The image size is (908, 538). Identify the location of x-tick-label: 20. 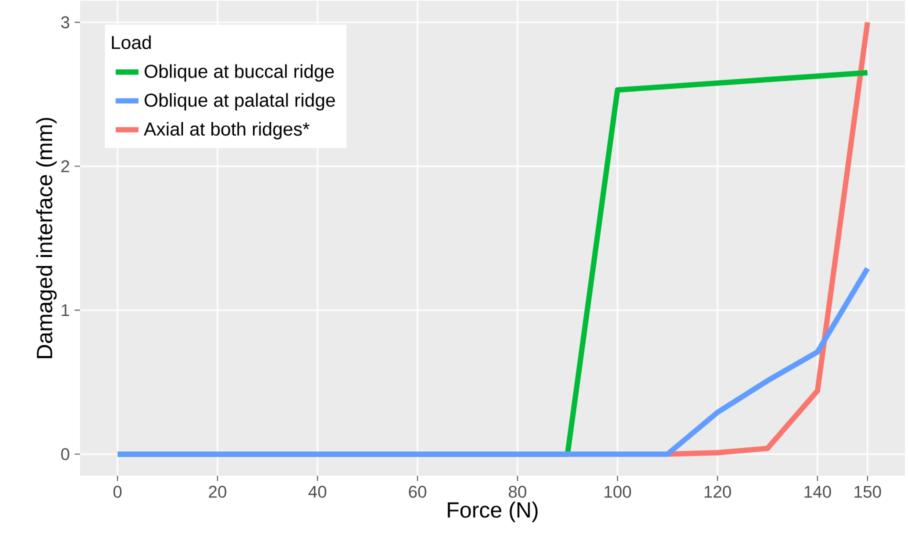
(217, 492).